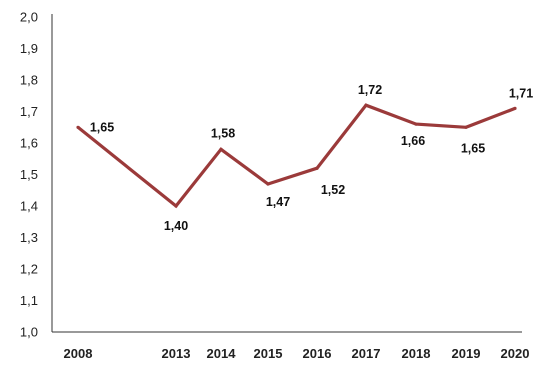 The width and height of the screenshot is (533, 366). I want to click on data-label: 1,72, so click(370, 90).